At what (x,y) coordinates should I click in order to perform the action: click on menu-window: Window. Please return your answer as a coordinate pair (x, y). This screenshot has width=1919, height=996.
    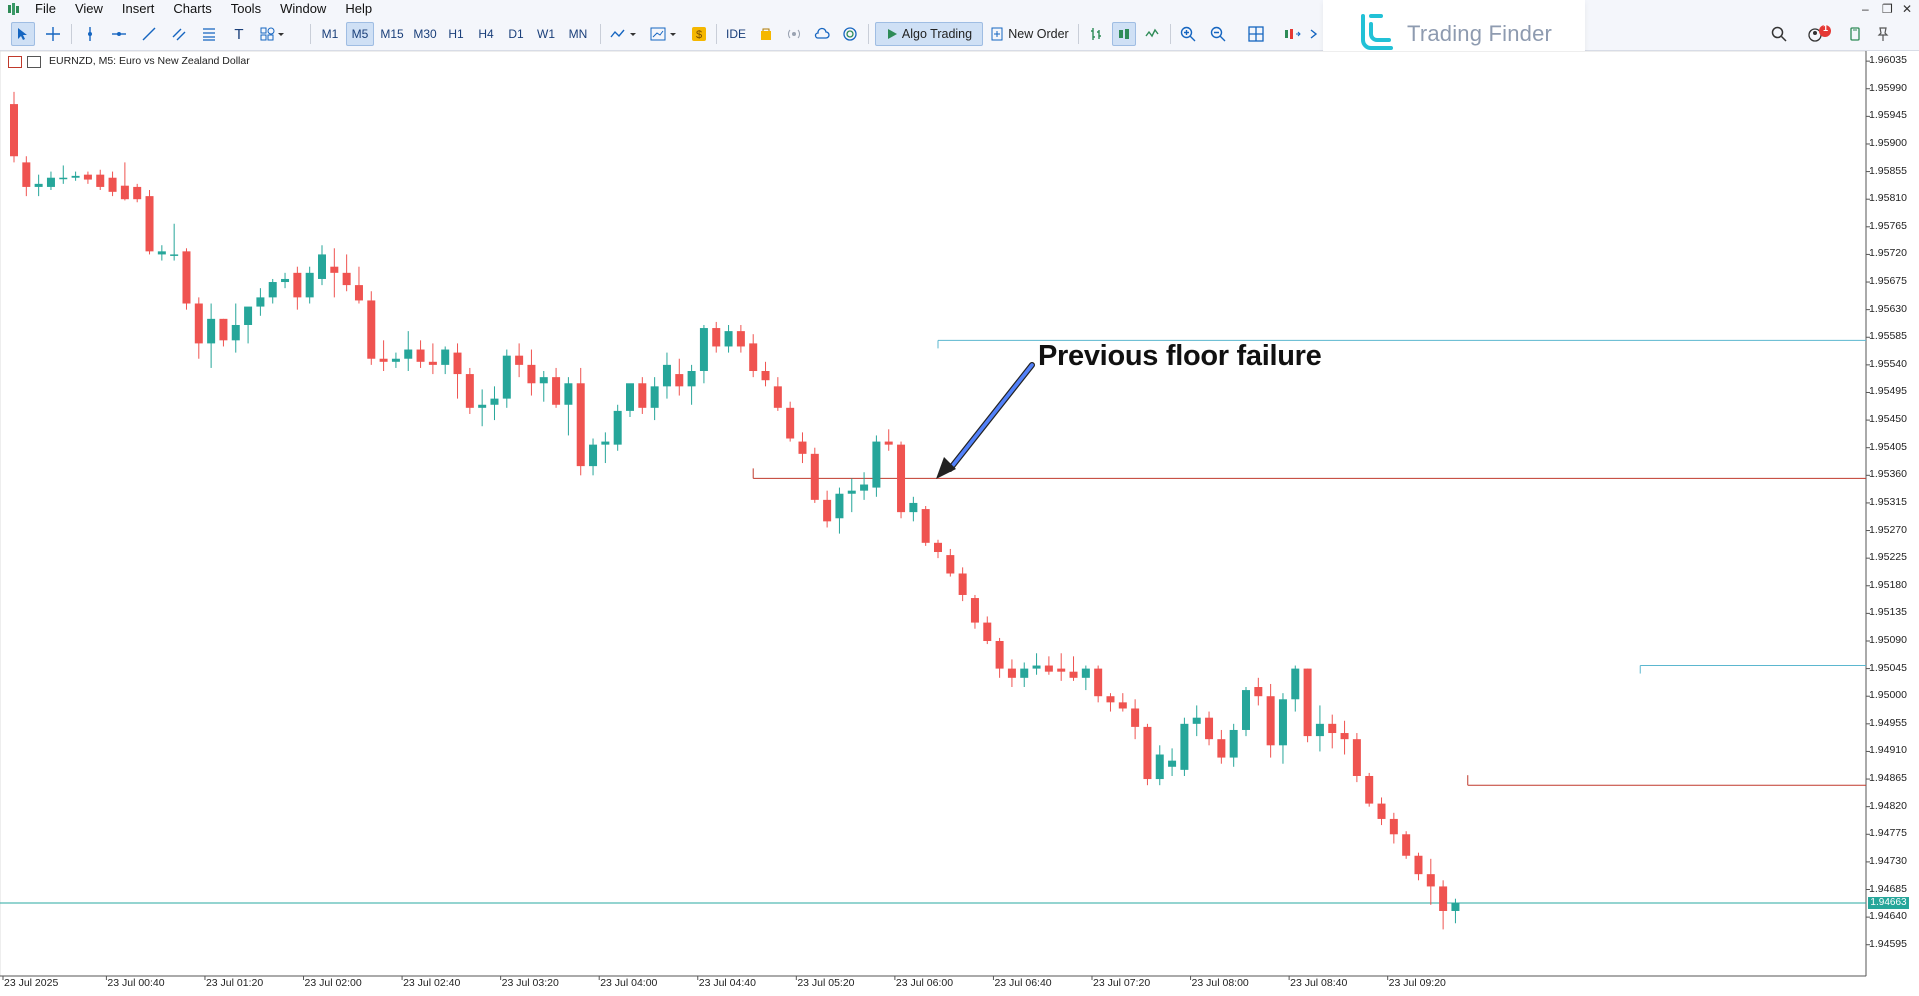
    Looking at the image, I should click on (303, 8).